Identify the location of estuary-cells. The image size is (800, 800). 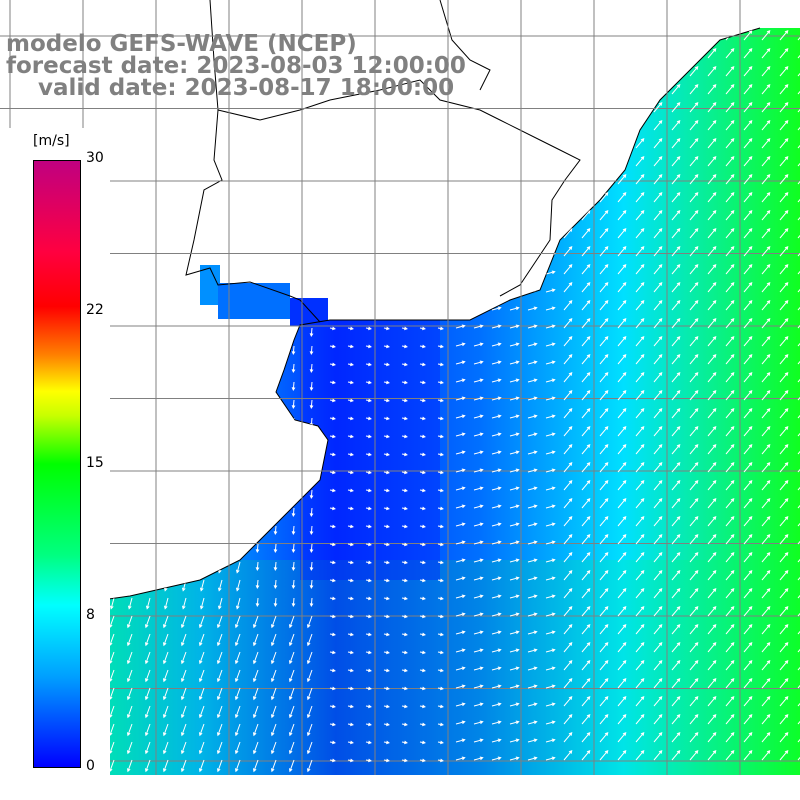
(264, 295).